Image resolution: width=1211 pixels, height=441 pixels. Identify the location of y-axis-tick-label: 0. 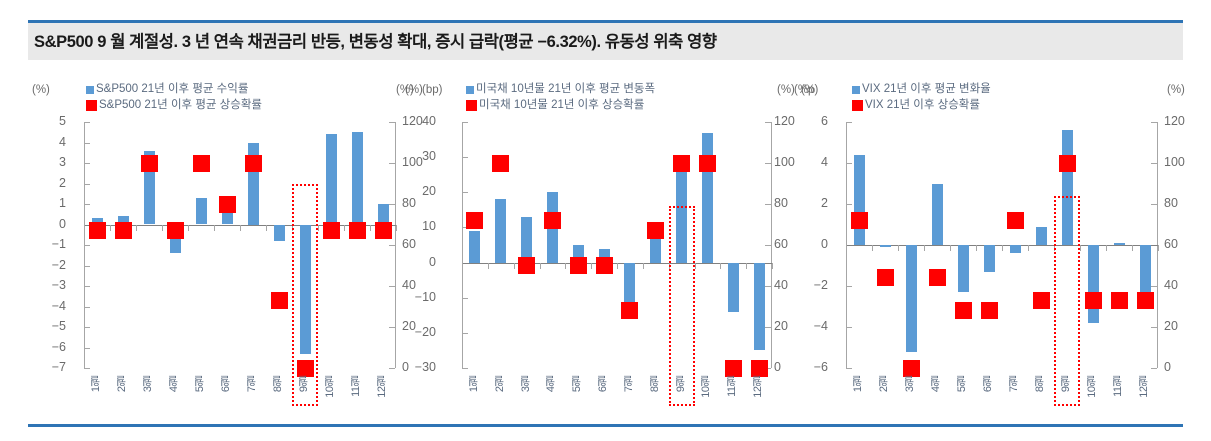
(62, 223).